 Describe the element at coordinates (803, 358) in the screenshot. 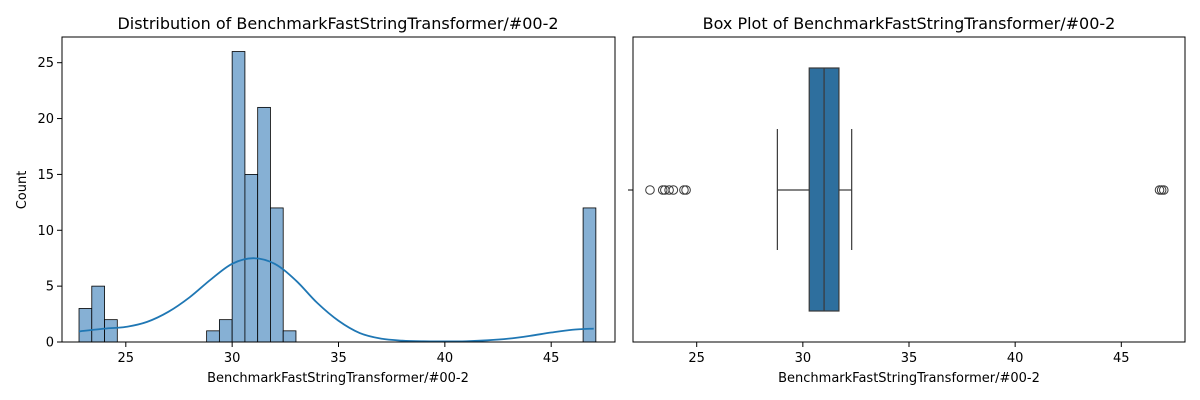

I see `boxplot-x-tick-label: 30` at that location.